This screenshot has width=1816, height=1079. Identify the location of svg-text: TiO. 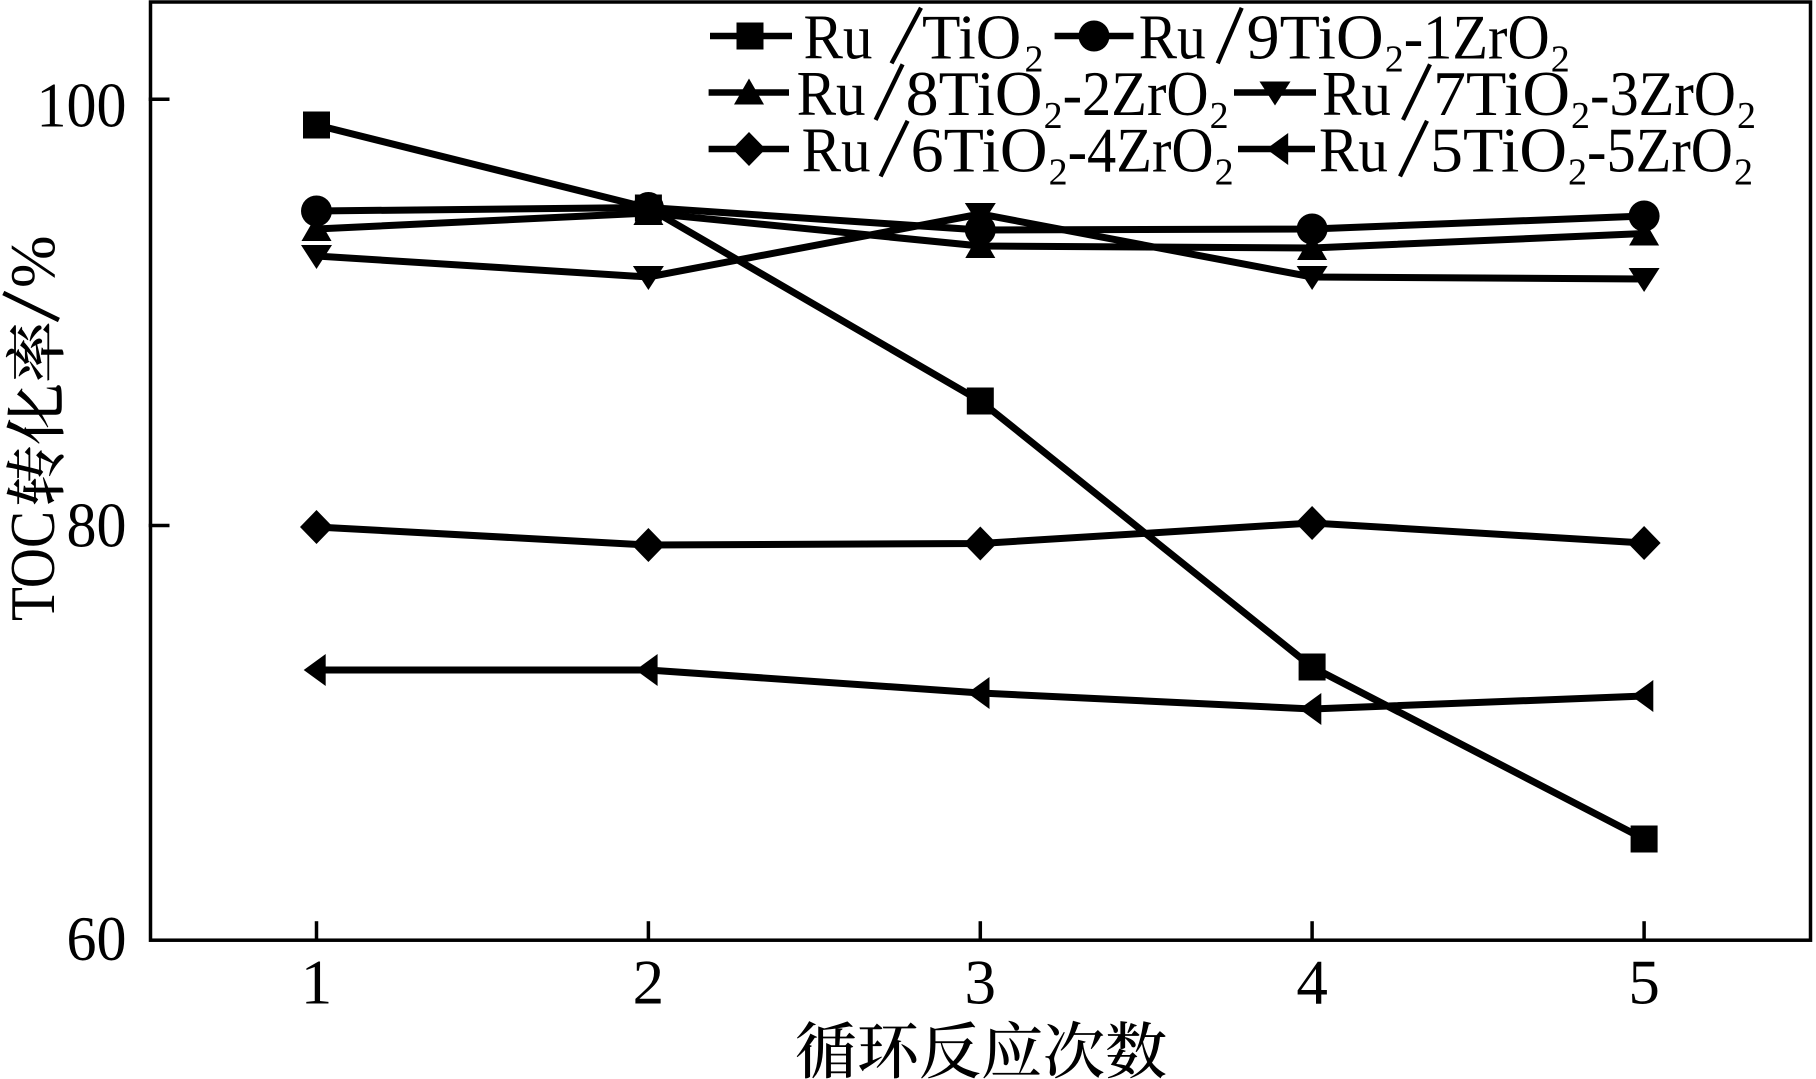
(971, 38).